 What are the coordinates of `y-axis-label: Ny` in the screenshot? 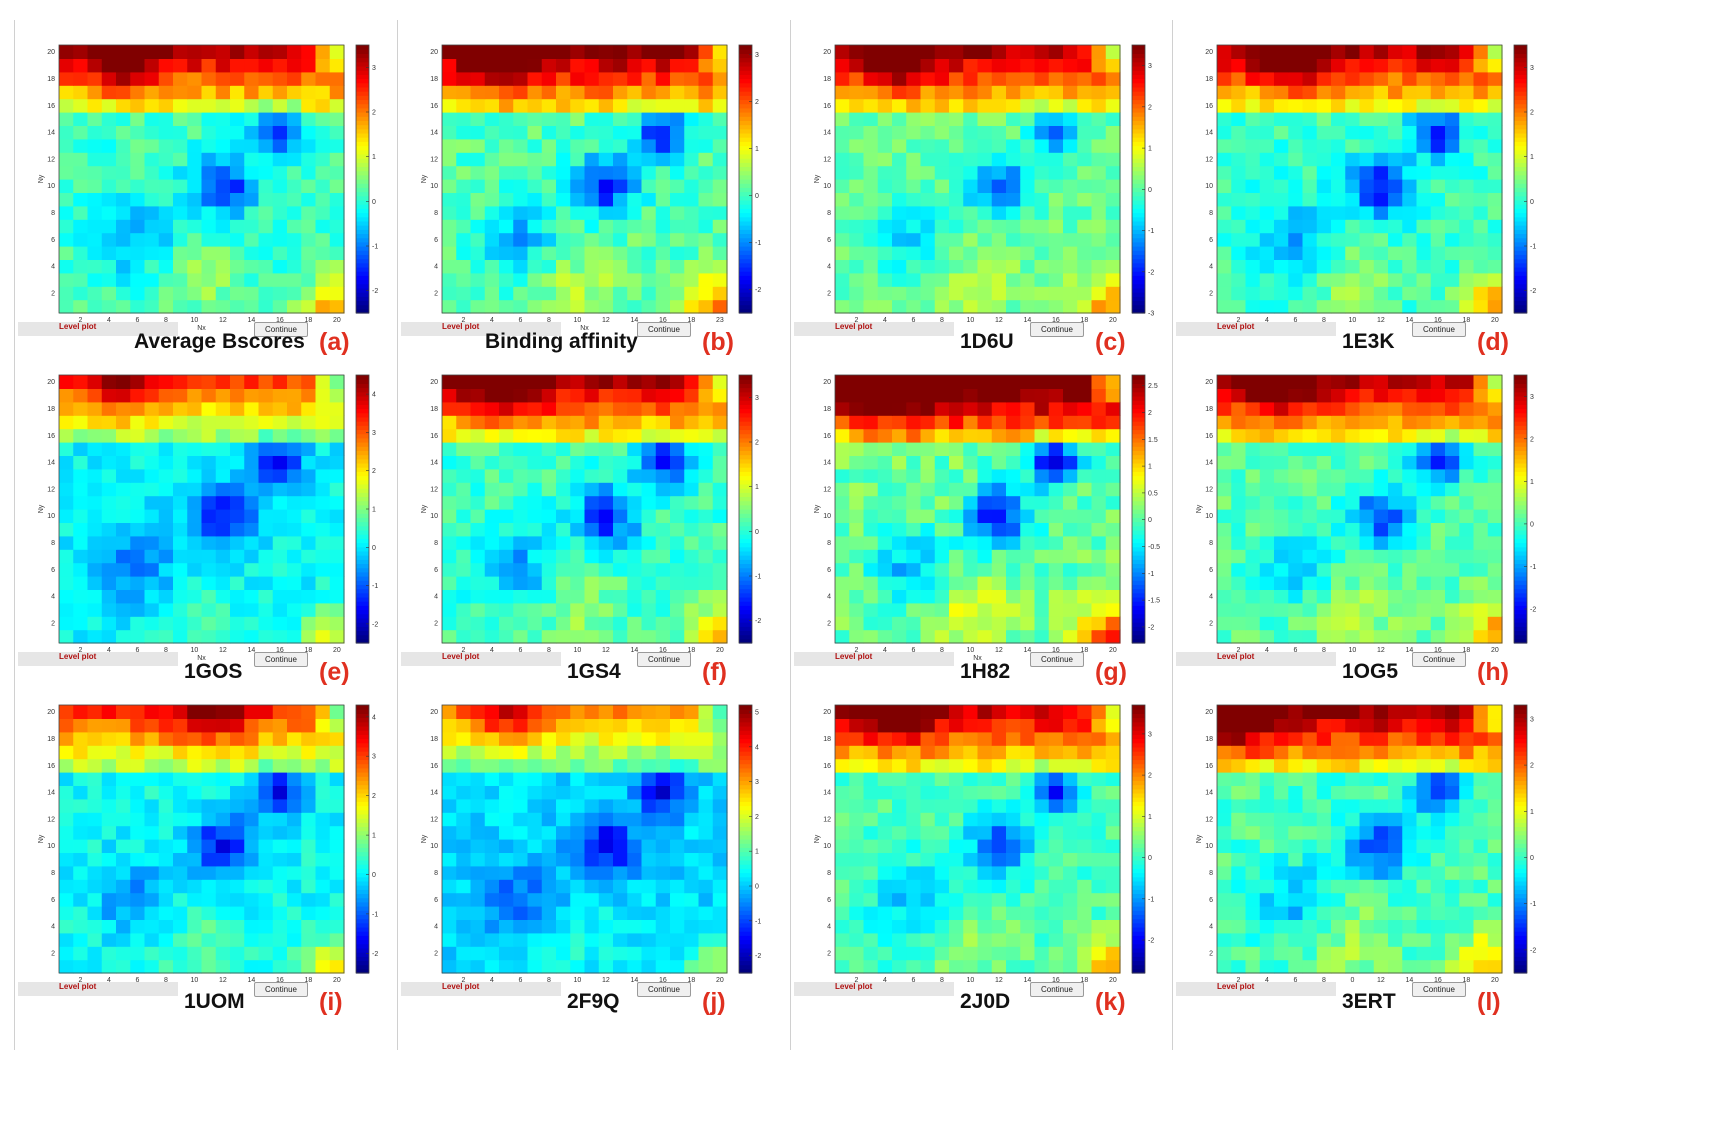 It's located at (41, 178).